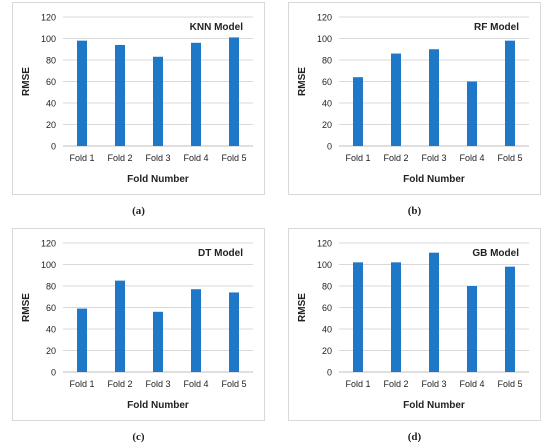 The height and width of the screenshot is (447, 550). I want to click on caption-c: (c), so click(138, 437).